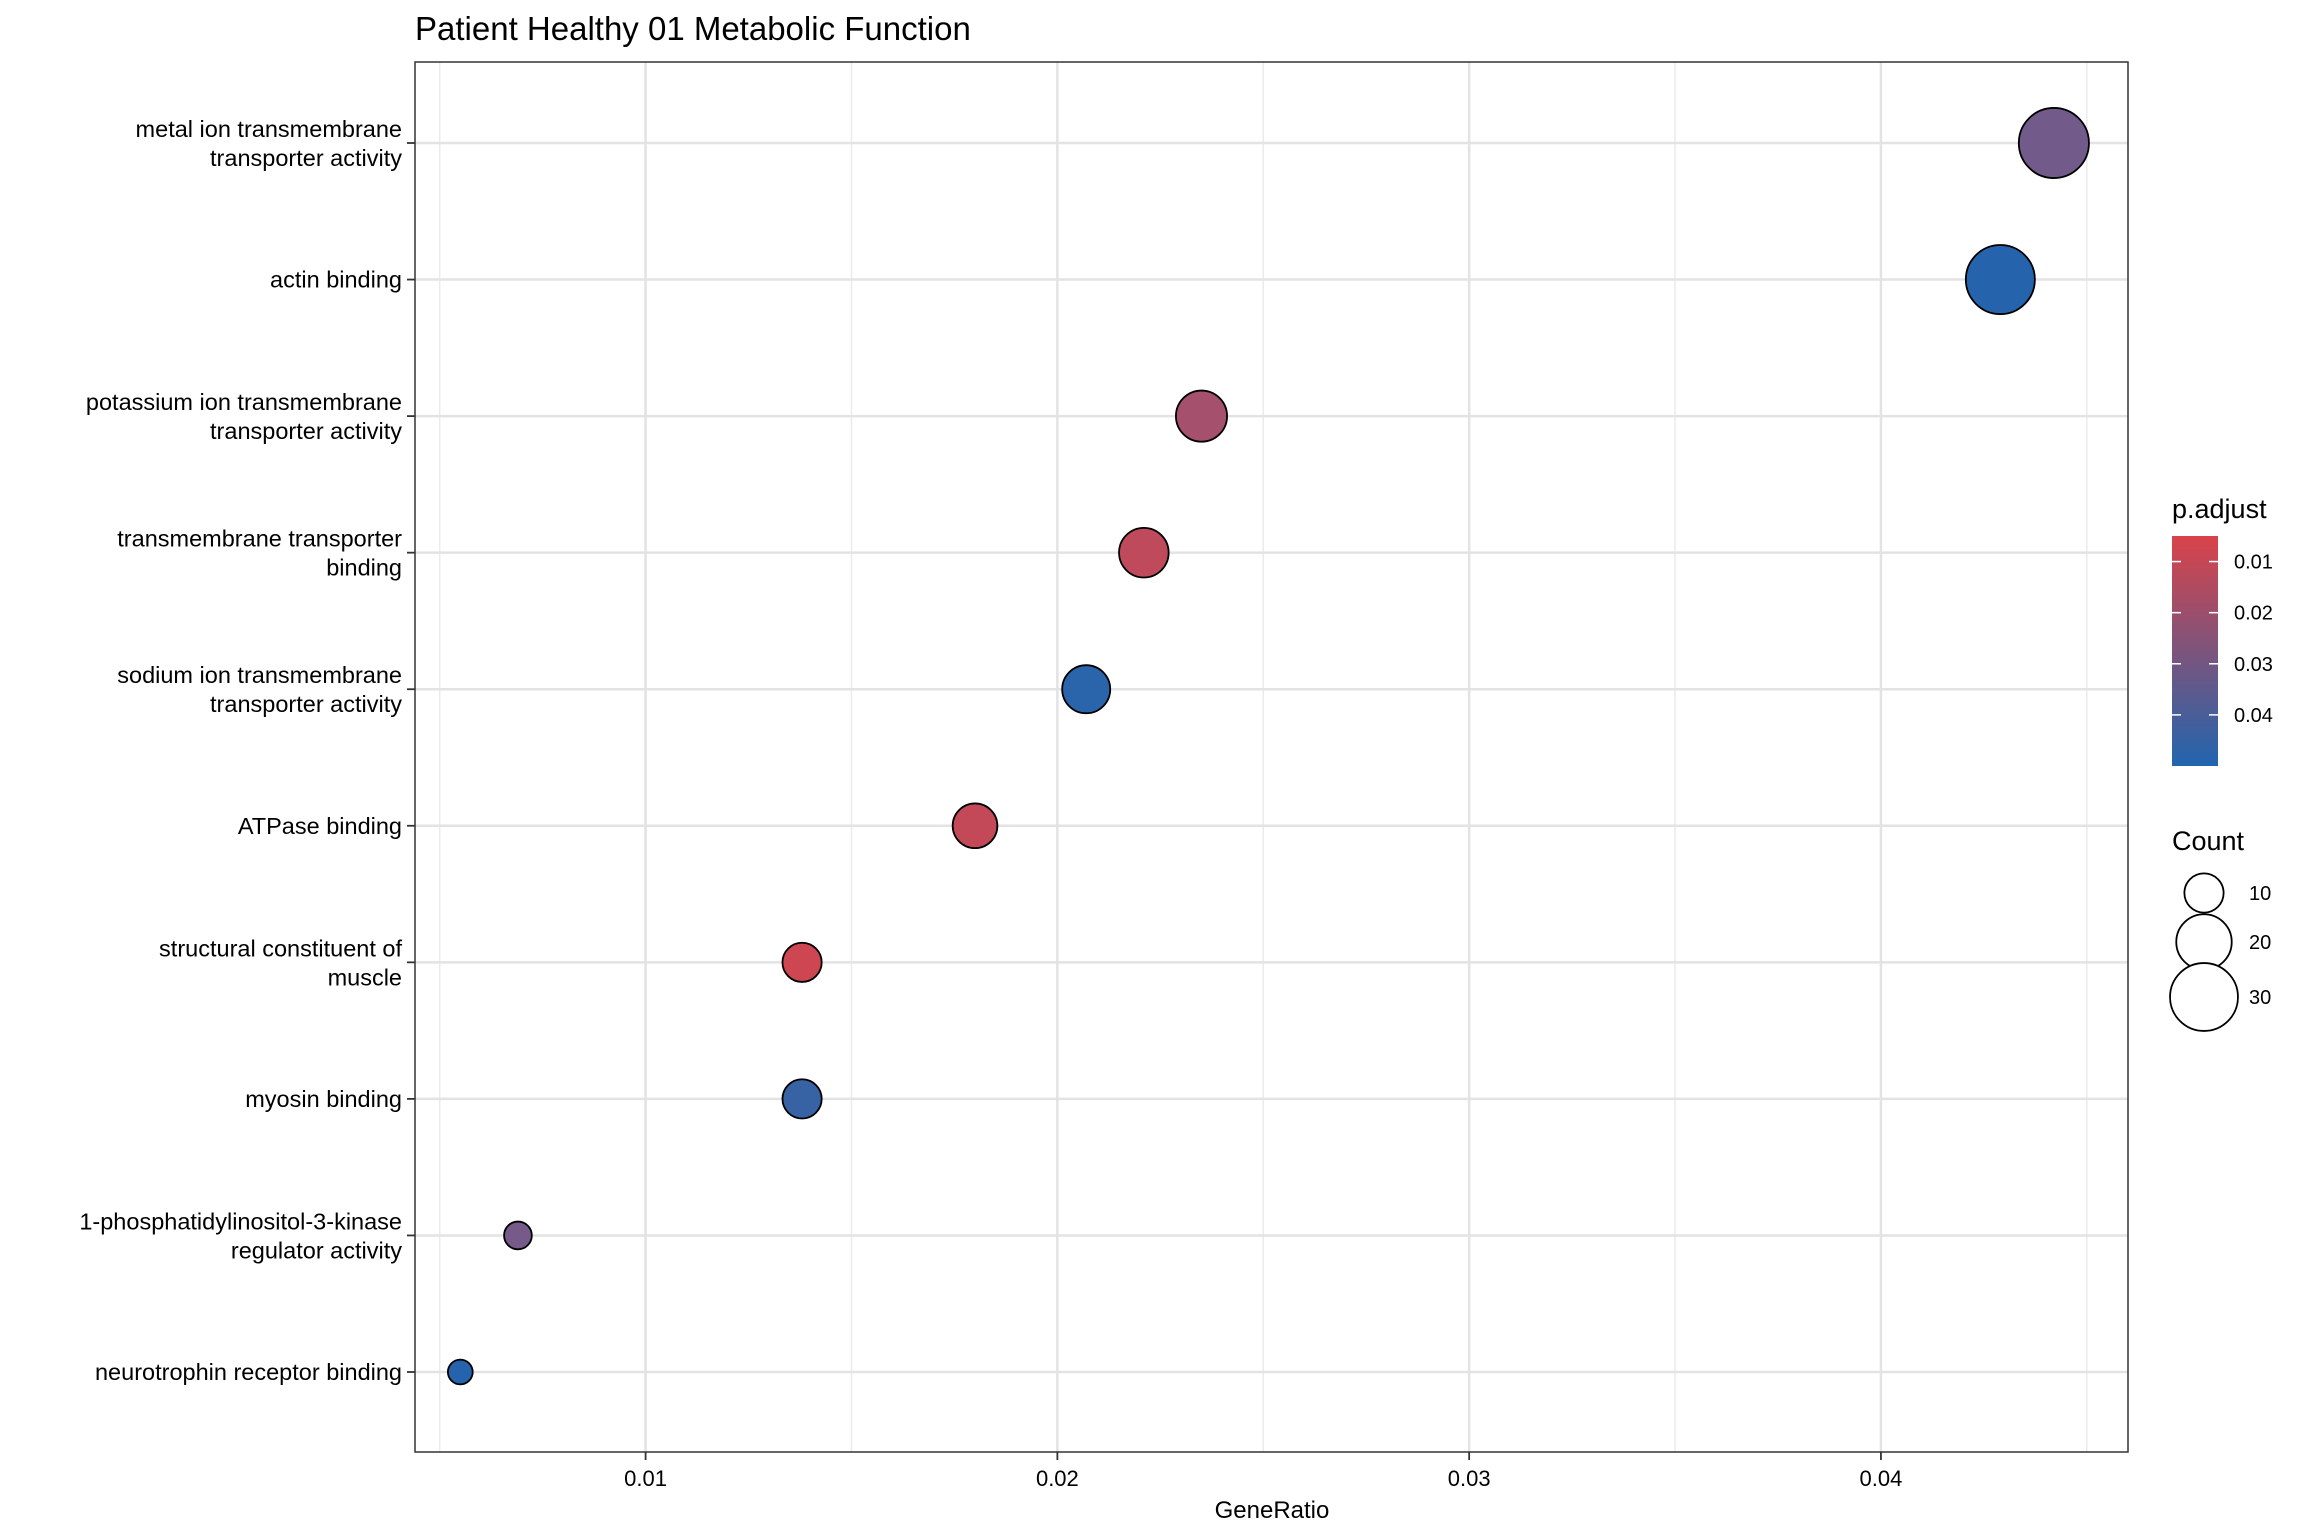  Describe the element at coordinates (320, 826) in the screenshot. I see `y-tick-label: ATPase binding` at that location.